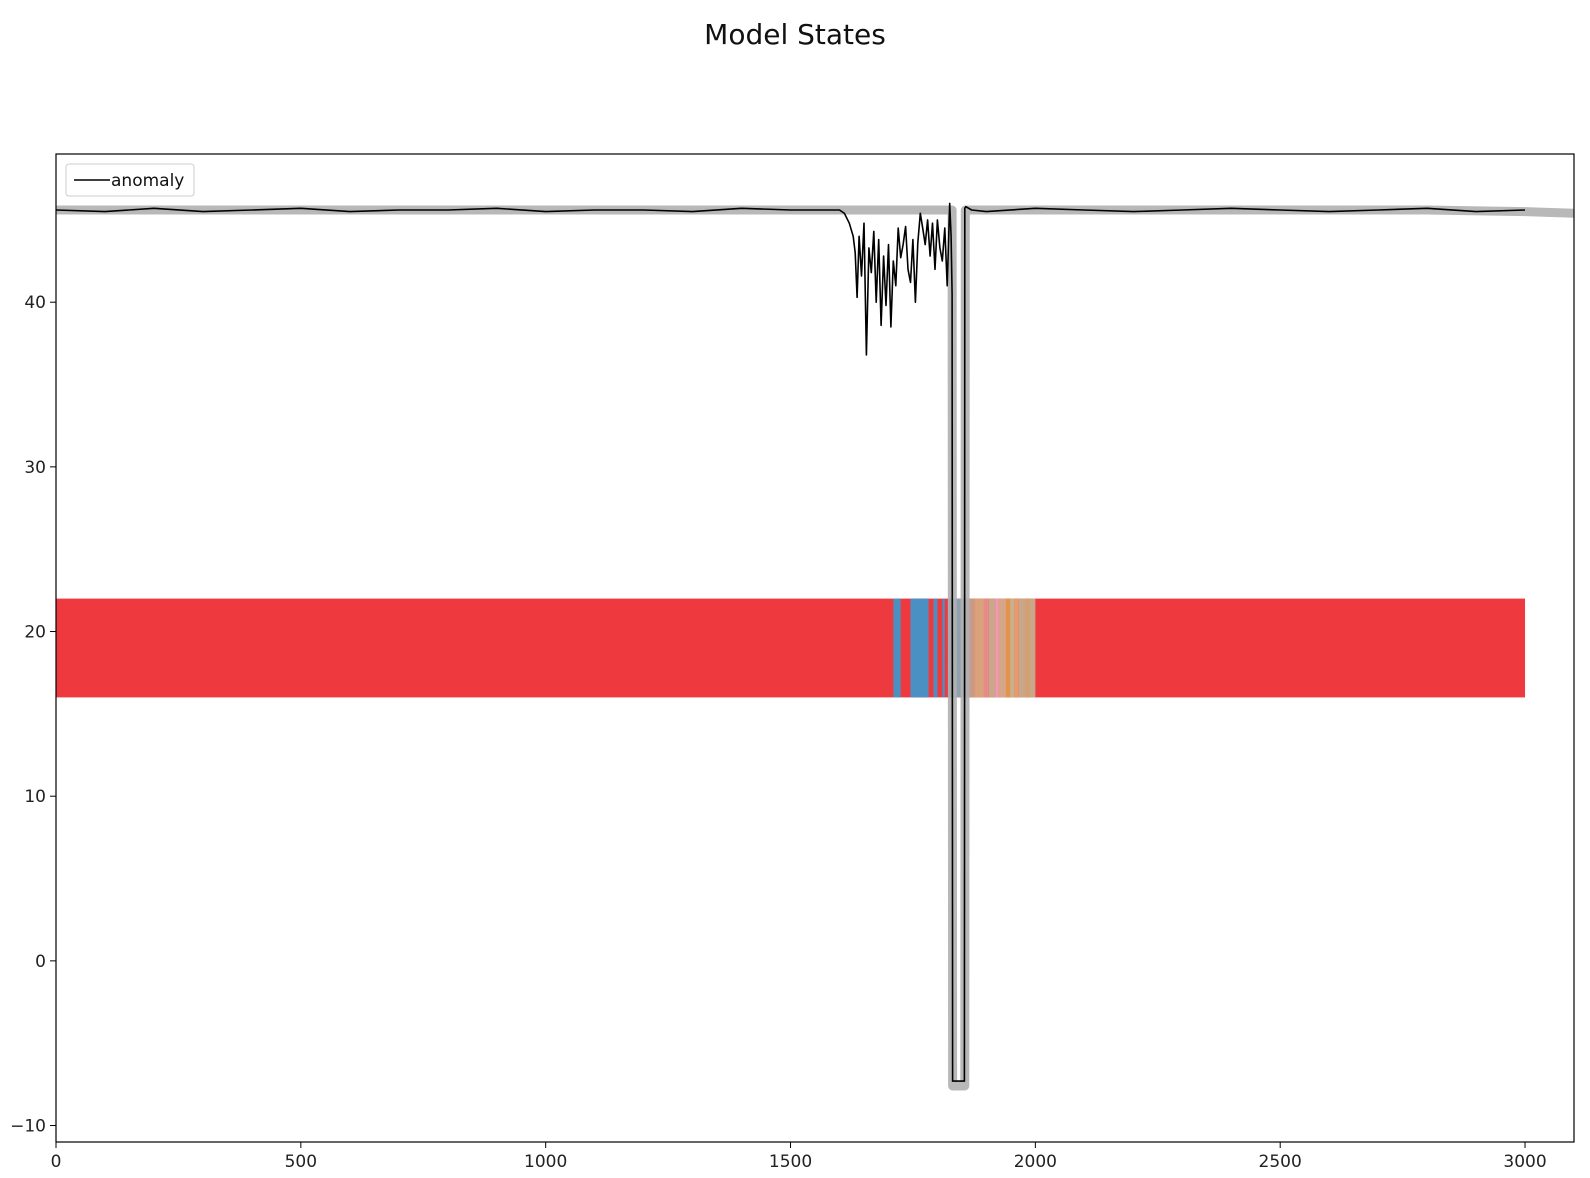 The width and height of the screenshot is (1590, 1178). I want to click on x-tick-label: 2000, so click(1035, 1162).